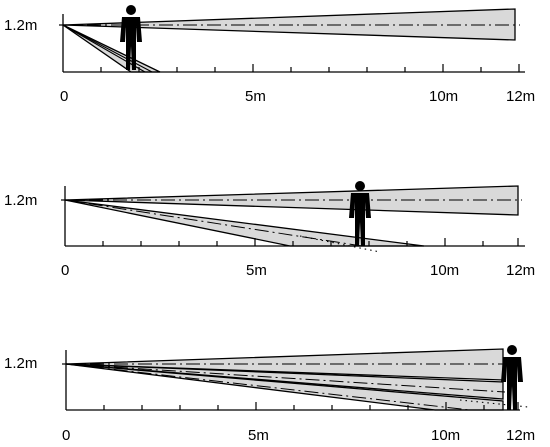 This screenshot has height=447, width=550. What do you see at coordinates (293, 200) in the screenshot?
I see `beam-upper` at bounding box center [293, 200].